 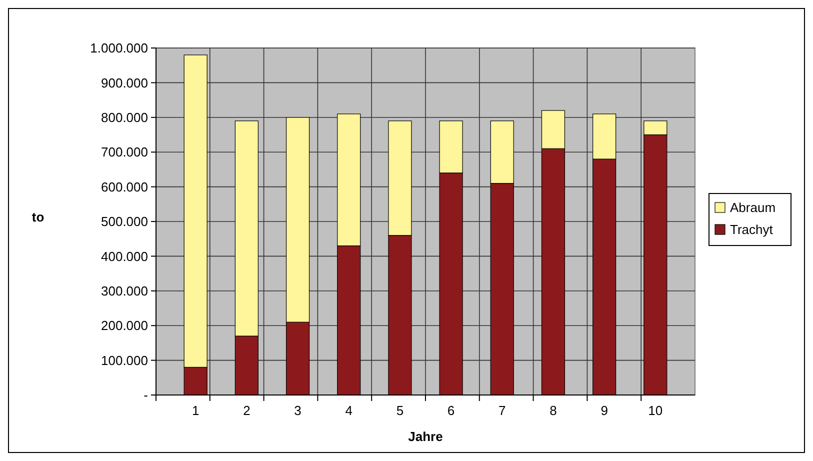 What do you see at coordinates (604, 410) in the screenshot?
I see `x-tick-label: 9` at bounding box center [604, 410].